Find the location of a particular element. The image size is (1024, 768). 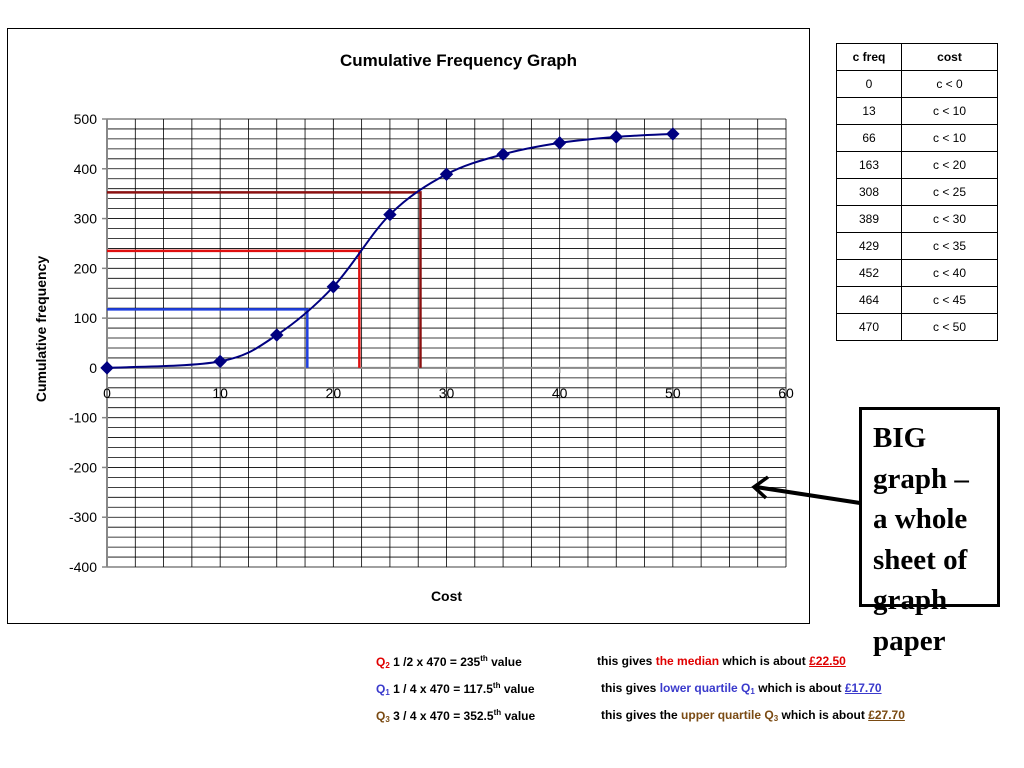

q1-value-word: value is located at coordinates (519, 689).